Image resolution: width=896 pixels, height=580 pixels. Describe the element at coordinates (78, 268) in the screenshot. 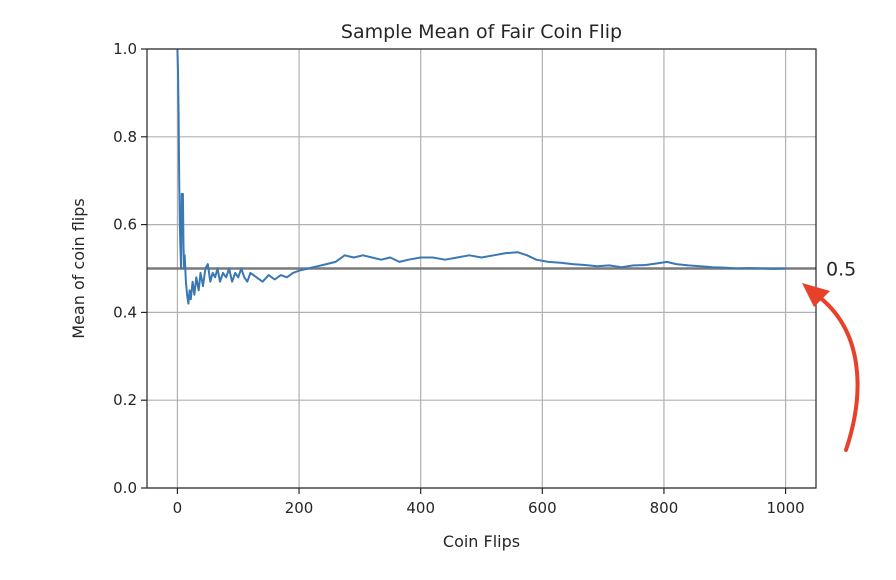

I see `y-axis-label: Mean of coin flips` at that location.